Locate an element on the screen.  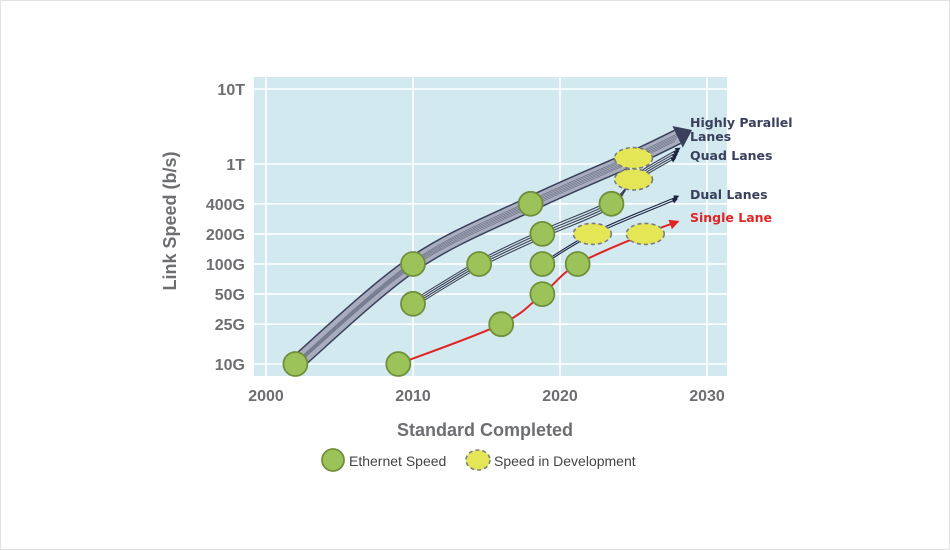
series-label: Highly Parallel Lanes is located at coordinates (741, 129).